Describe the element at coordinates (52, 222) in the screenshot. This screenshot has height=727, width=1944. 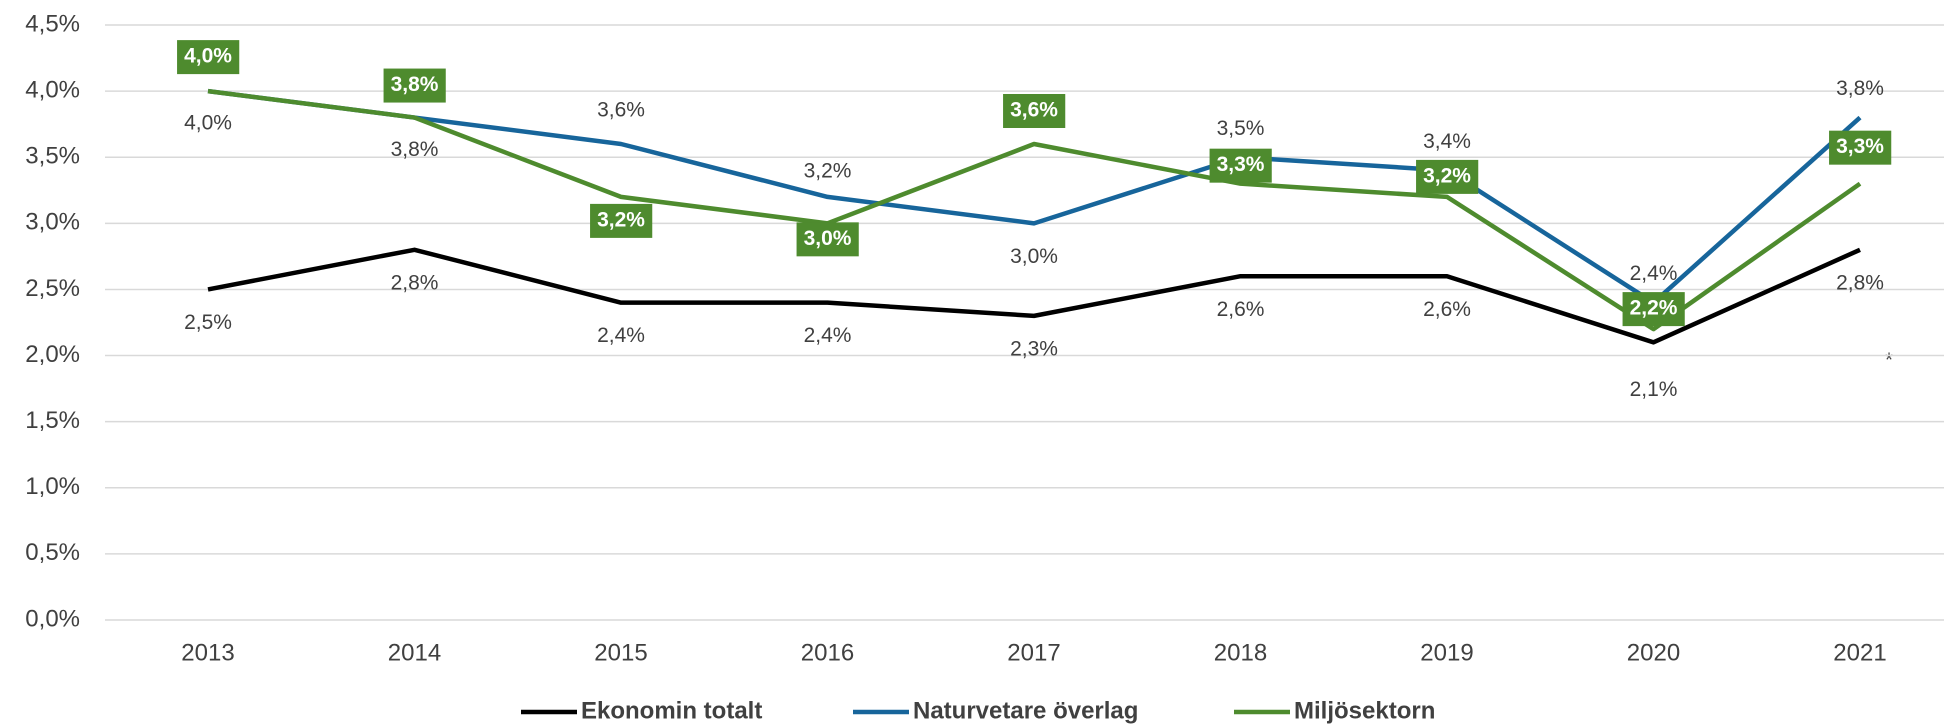
I see `y-tick-label: 3,0%` at that location.